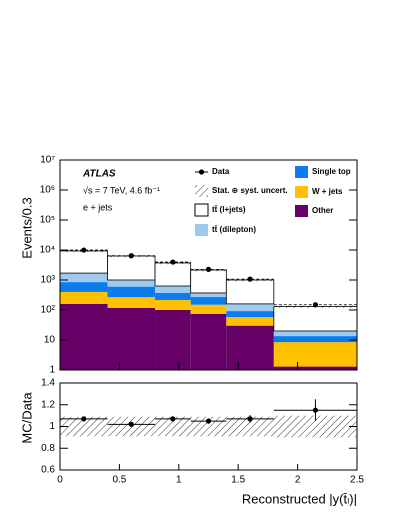 The width and height of the screenshot is (407, 527). What do you see at coordinates (179, 480) in the screenshot?
I see `x-tick-label: 1` at bounding box center [179, 480].